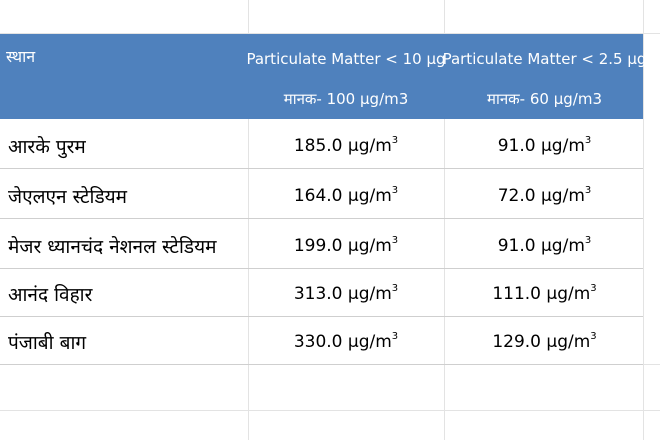 The image size is (660, 440). What do you see at coordinates (318, 246) in the screenshot?
I see `pm10-value: 199.0` at bounding box center [318, 246].